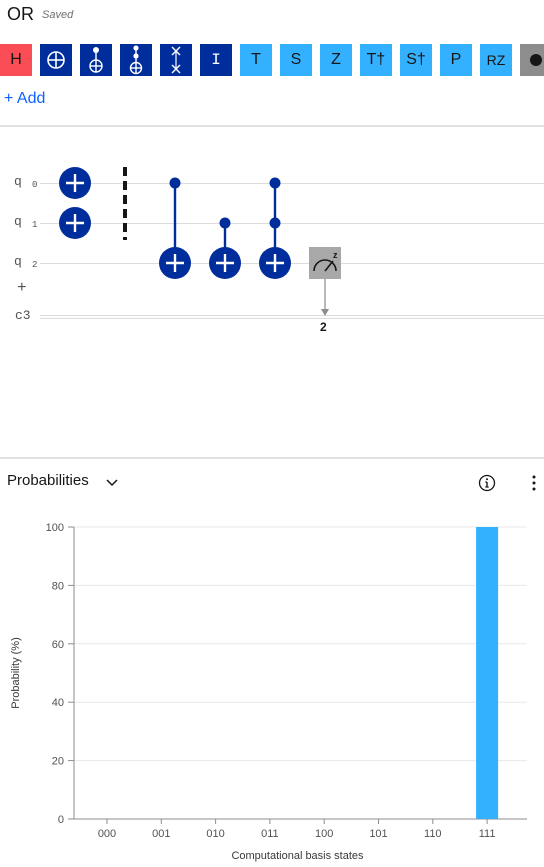  I want to click on gate-tdg-label: T†, so click(376, 59).